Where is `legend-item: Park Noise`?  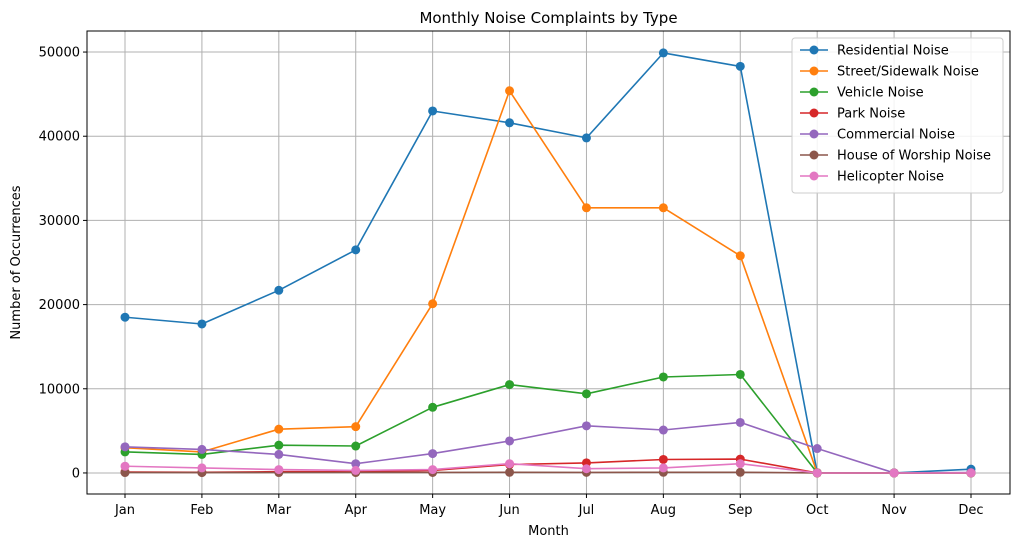 legend-item: Park Noise is located at coordinates (852, 114).